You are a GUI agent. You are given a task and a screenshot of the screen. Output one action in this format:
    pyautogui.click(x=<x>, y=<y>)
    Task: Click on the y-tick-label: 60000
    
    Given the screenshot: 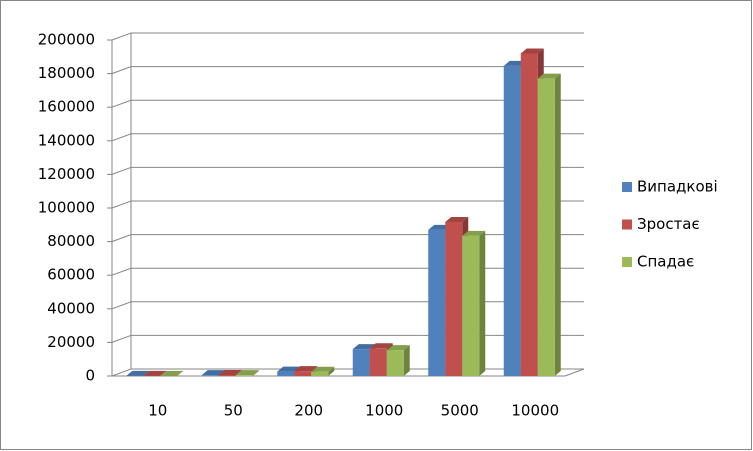 What is the action you would take?
    pyautogui.click(x=71, y=275)
    